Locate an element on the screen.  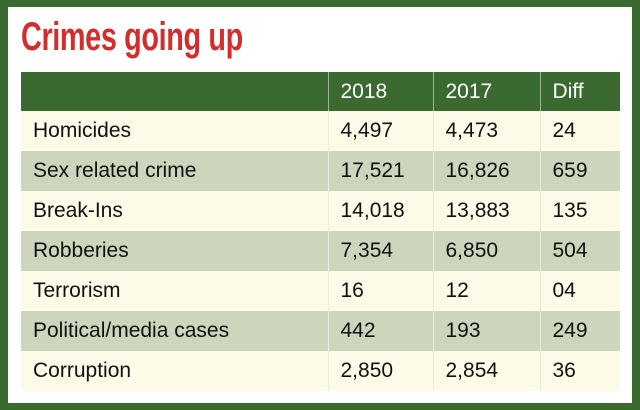
table-cell: 2,850 is located at coordinates (380, 371).